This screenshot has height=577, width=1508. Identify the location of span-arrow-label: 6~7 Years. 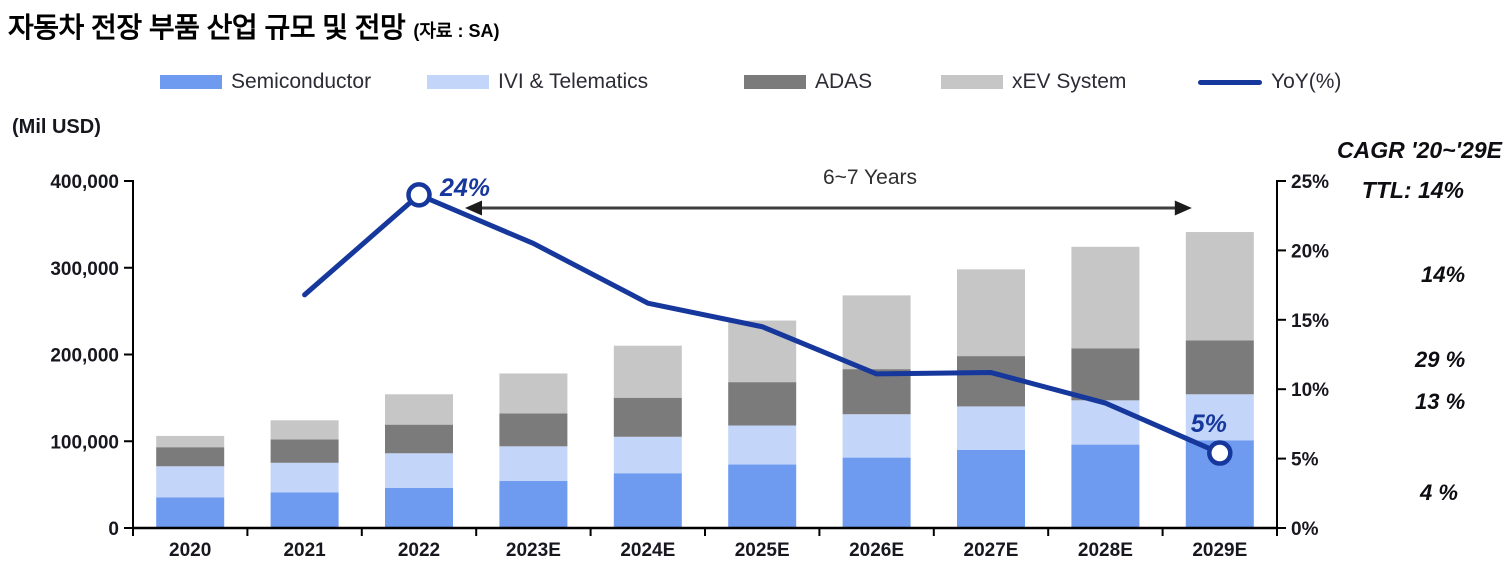
(869, 177).